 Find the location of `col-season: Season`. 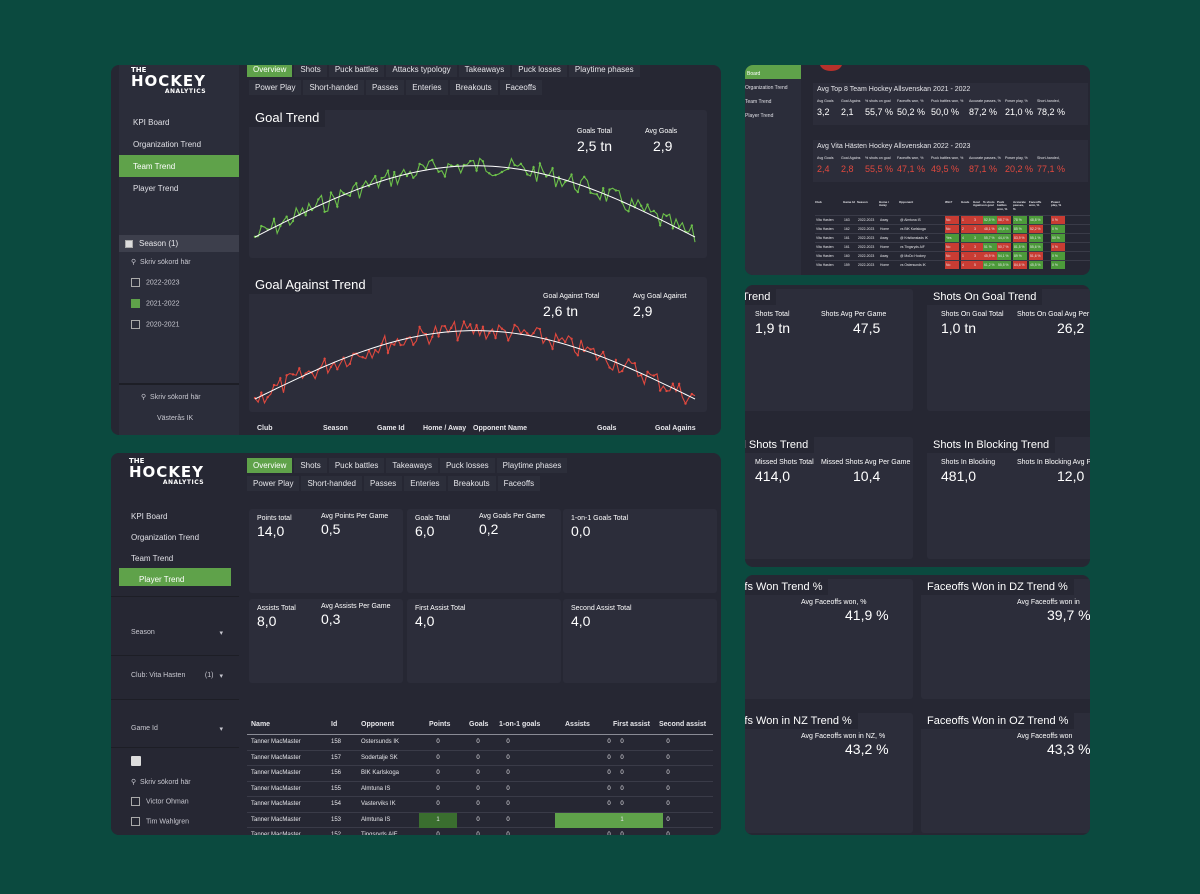

col-season: Season is located at coordinates (335, 428).